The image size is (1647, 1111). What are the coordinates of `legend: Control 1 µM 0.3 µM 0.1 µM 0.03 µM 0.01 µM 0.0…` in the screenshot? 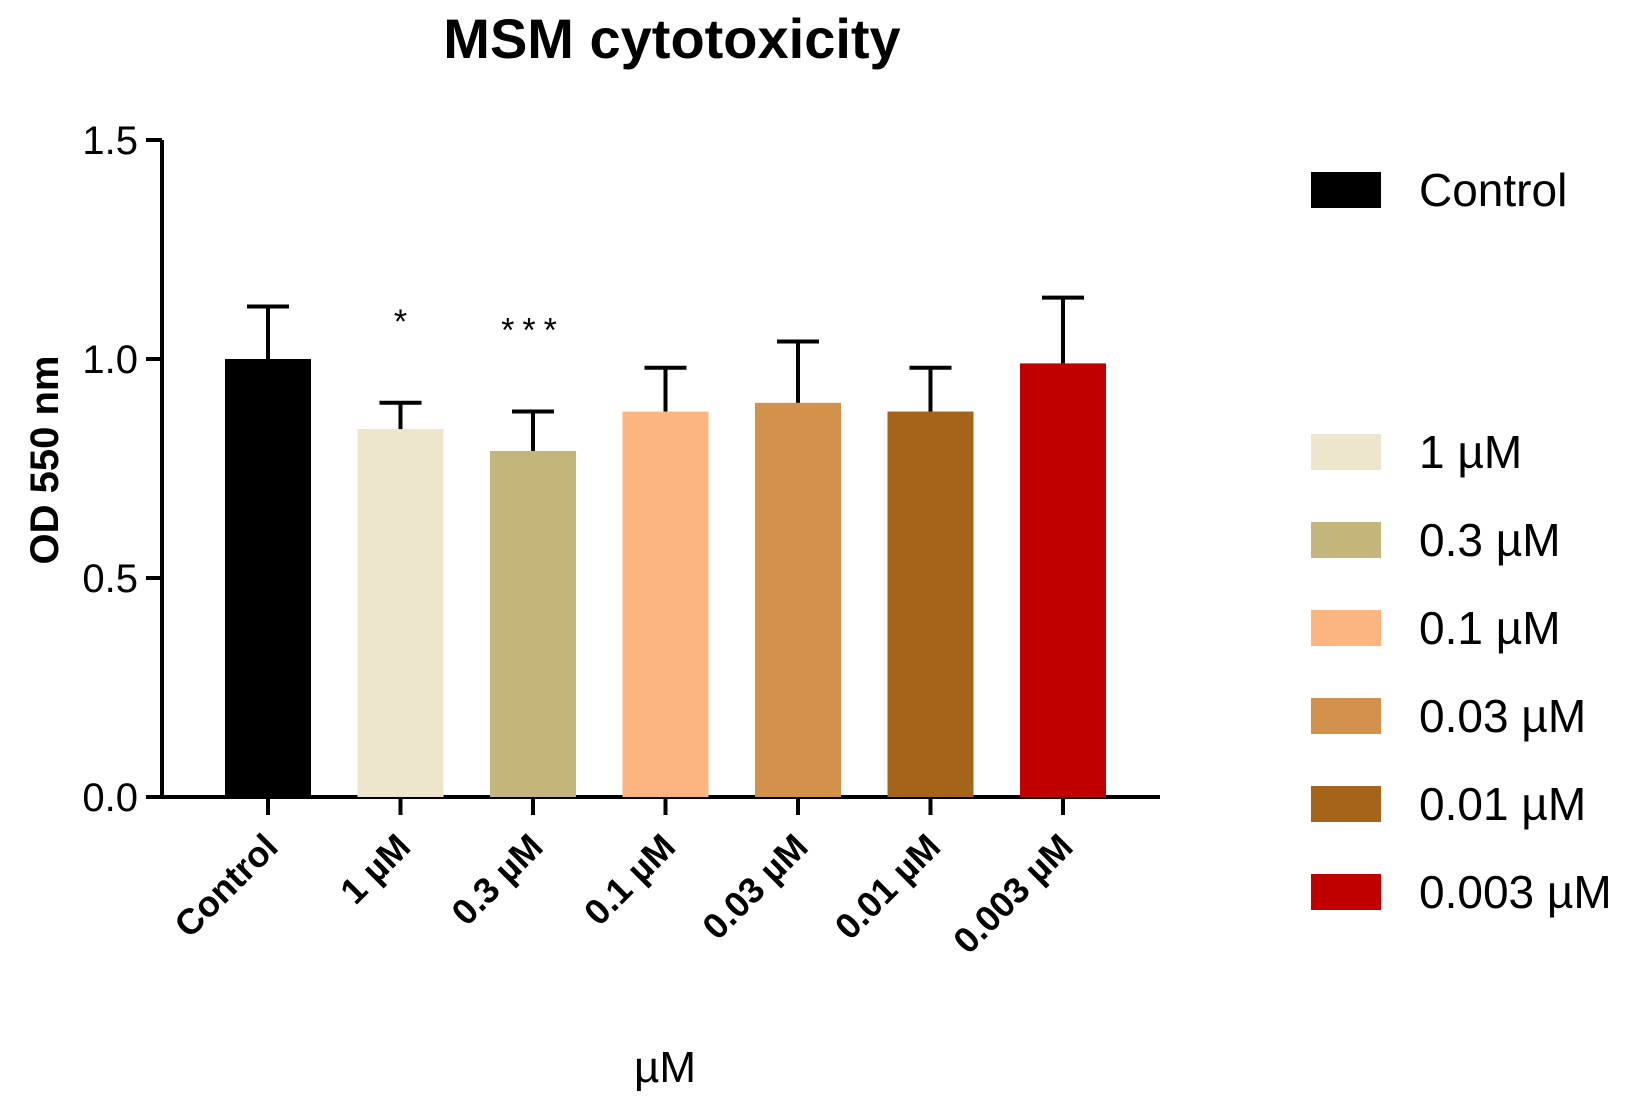 It's located at (1461, 541).